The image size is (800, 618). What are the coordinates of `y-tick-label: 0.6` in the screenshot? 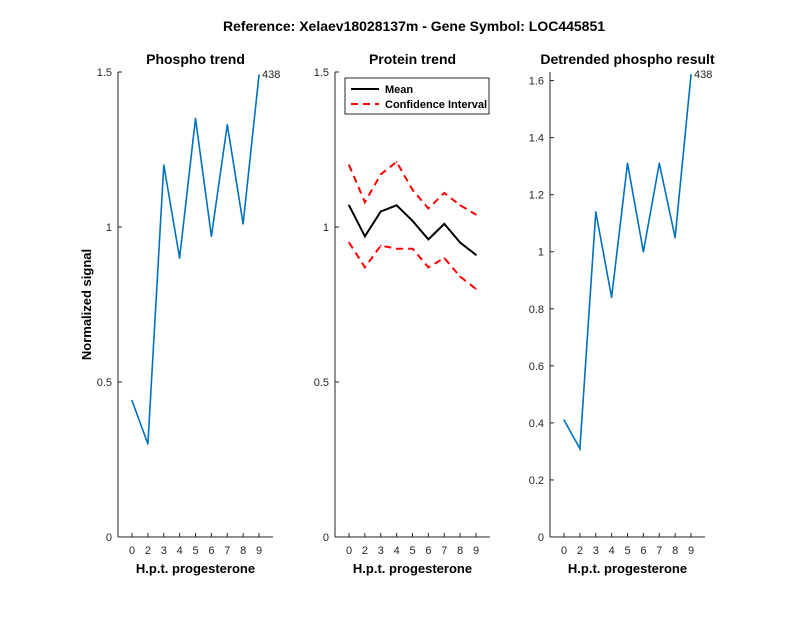 It's located at (536, 367).